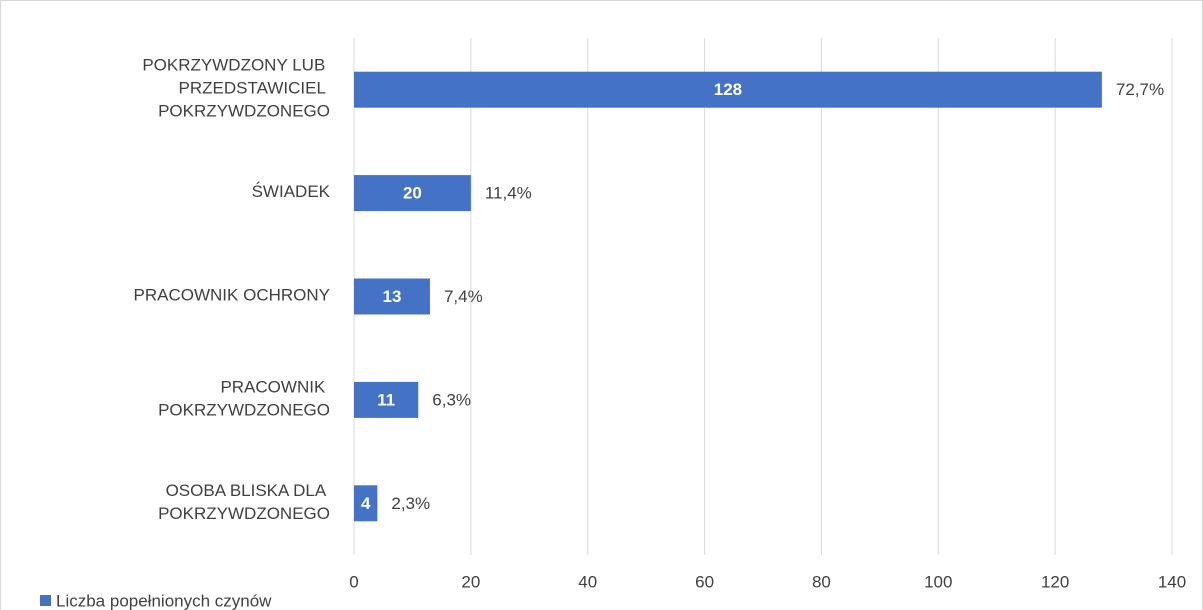 This screenshot has width=1203, height=610. I want to click on x-tick-label: 80, so click(821, 581).